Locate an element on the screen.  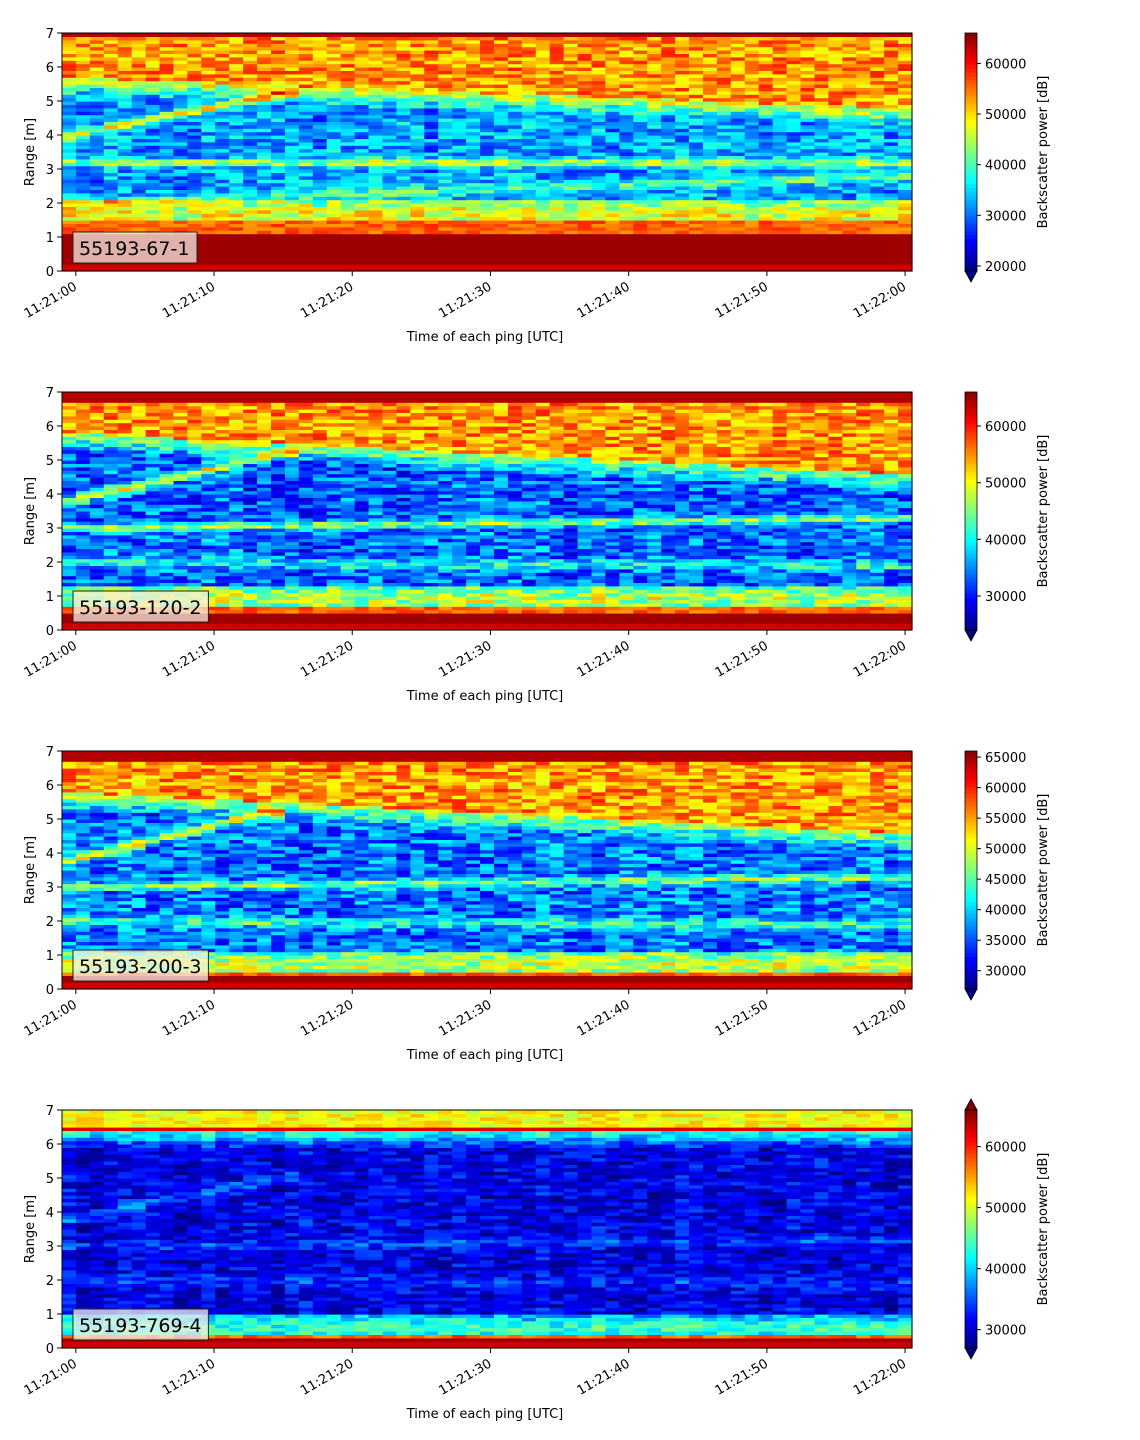
colorbar-label: Backscatter power [dB] is located at coordinates (1043, 152).